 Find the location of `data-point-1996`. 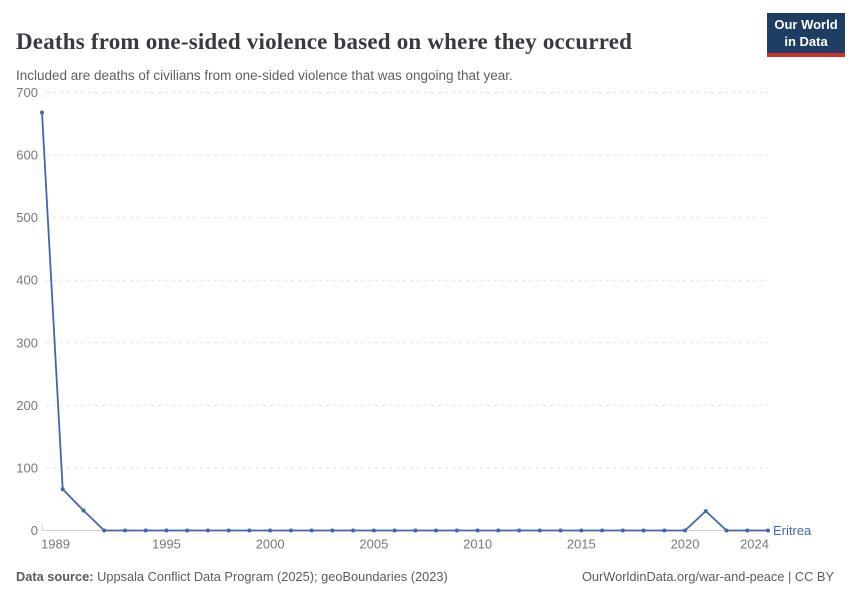

data-point-1996 is located at coordinates (187, 530).